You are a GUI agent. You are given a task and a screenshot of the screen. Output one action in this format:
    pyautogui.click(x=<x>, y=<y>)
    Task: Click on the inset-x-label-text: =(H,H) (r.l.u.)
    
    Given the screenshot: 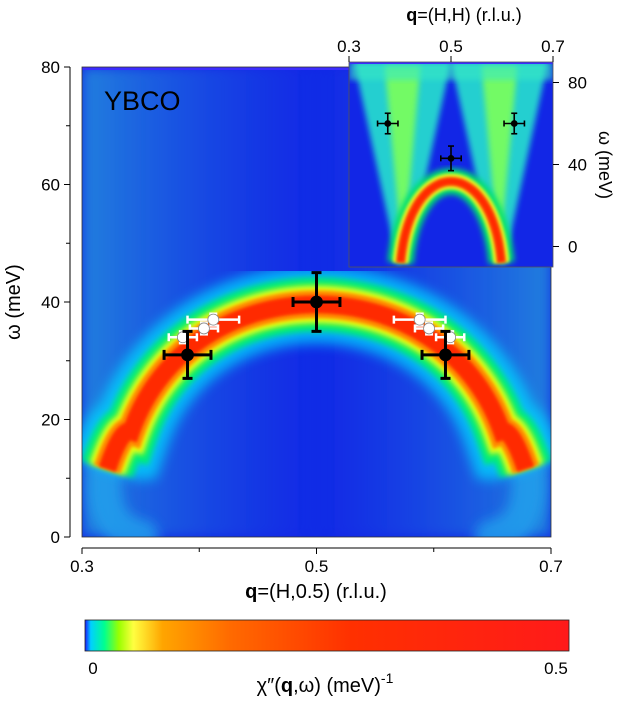 What is the action you would take?
    pyautogui.click(x=469, y=15)
    